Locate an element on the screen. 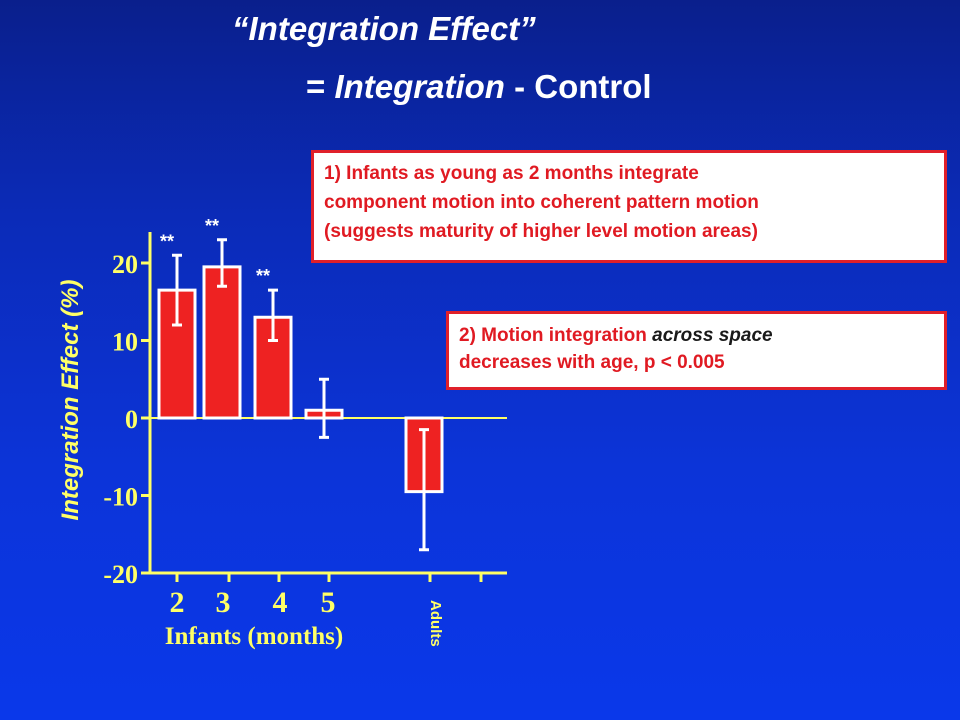 The width and height of the screenshot is (960, 720). slide-title: “Integration Effect” is located at coordinates (384, 28).